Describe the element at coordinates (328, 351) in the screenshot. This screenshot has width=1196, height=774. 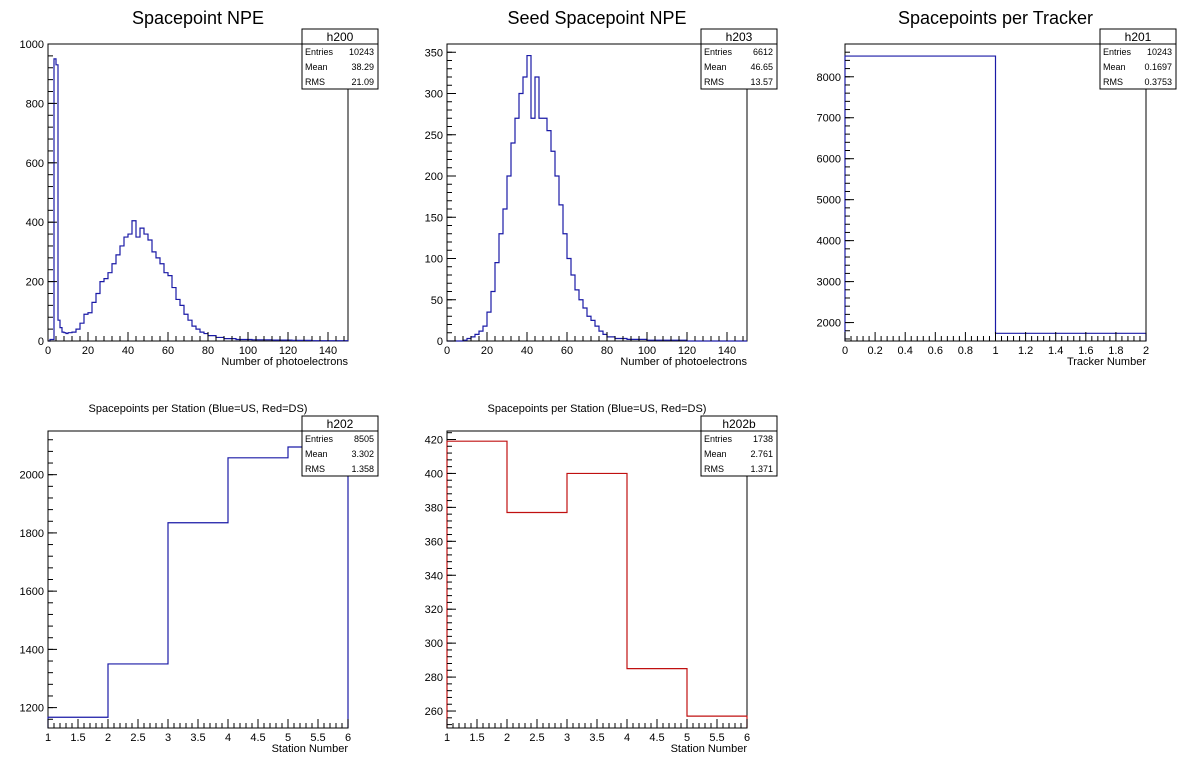
I see `x-tick-label: 140` at that location.